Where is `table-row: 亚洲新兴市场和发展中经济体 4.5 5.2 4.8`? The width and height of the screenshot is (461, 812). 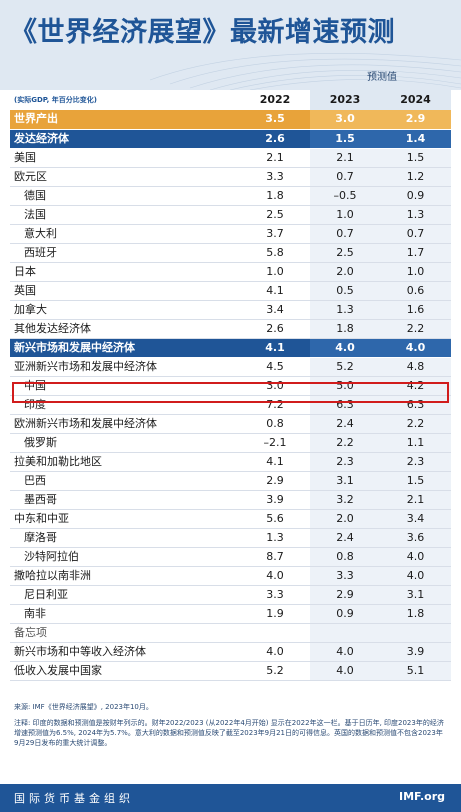
table-row: 亚洲新兴市场和发展中经济体 4.5 5.2 4.8 is located at coordinates (230, 367).